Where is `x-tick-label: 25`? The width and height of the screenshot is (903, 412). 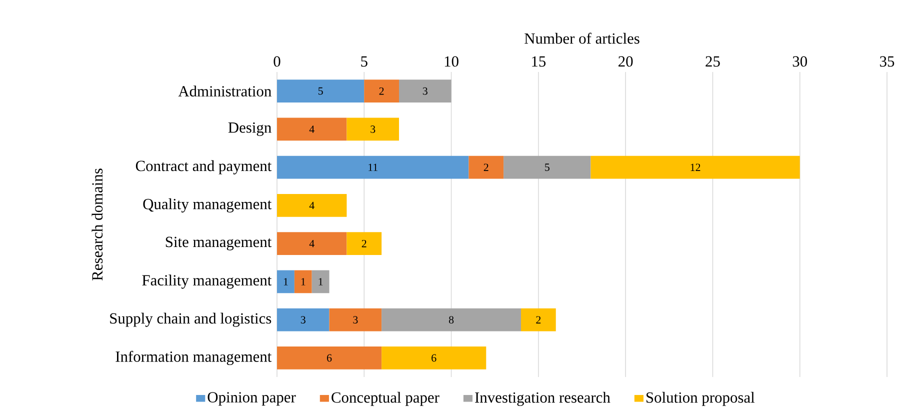
x-tick-label: 25 is located at coordinates (713, 61).